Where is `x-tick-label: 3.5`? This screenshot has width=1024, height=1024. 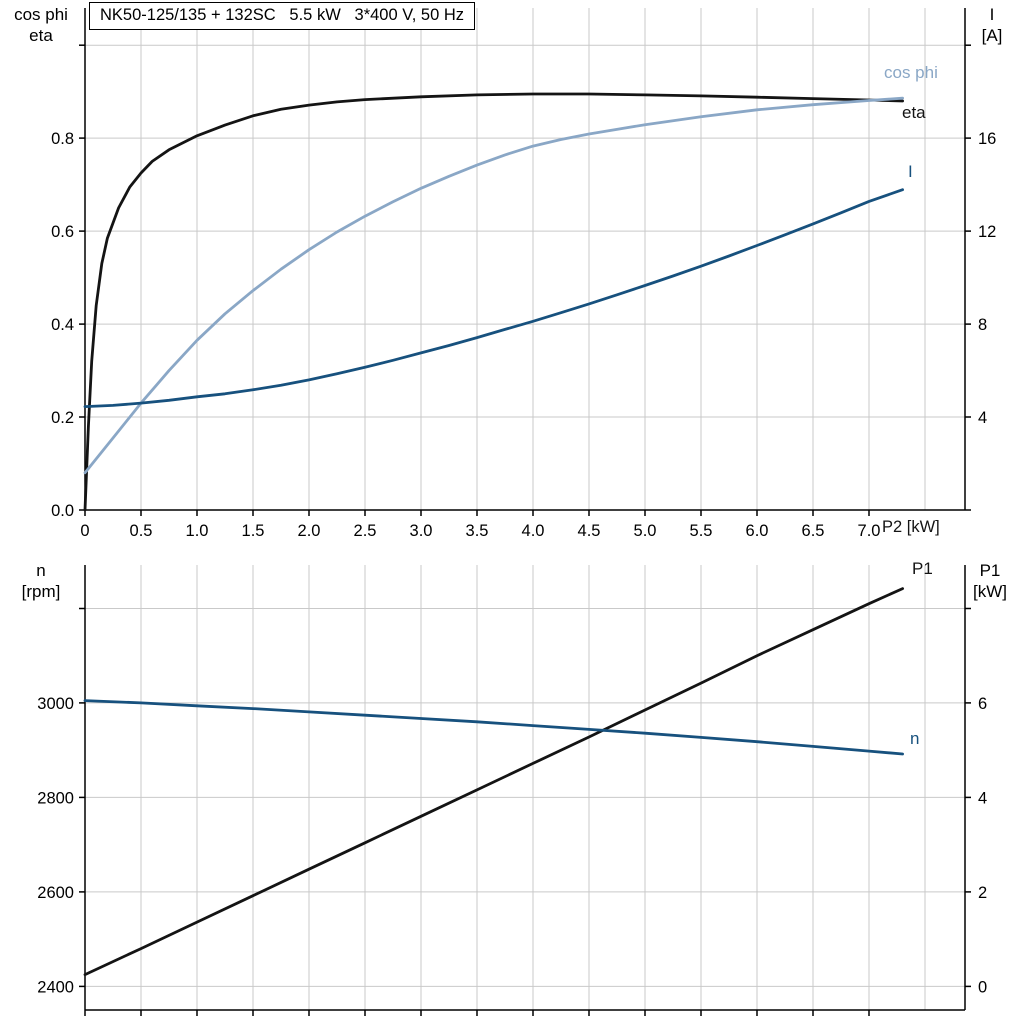 x-tick-label: 3.5 is located at coordinates (477, 531).